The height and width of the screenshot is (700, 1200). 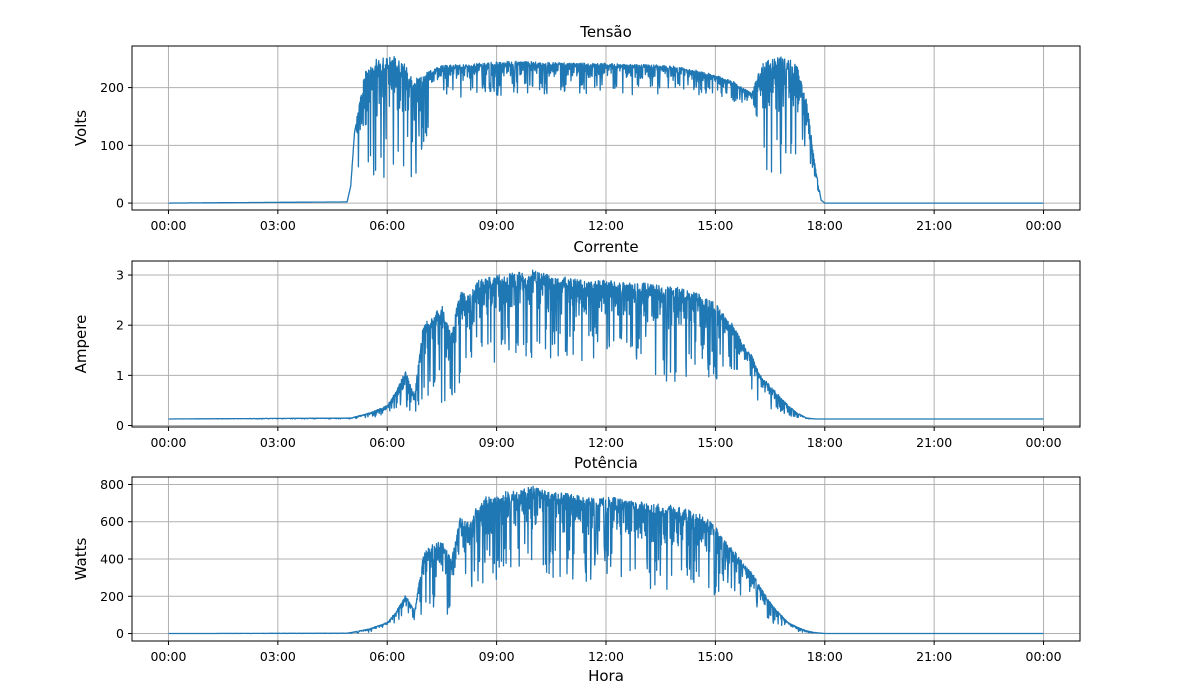 I want to click on x-axis-label: Hora, so click(x=606, y=676).